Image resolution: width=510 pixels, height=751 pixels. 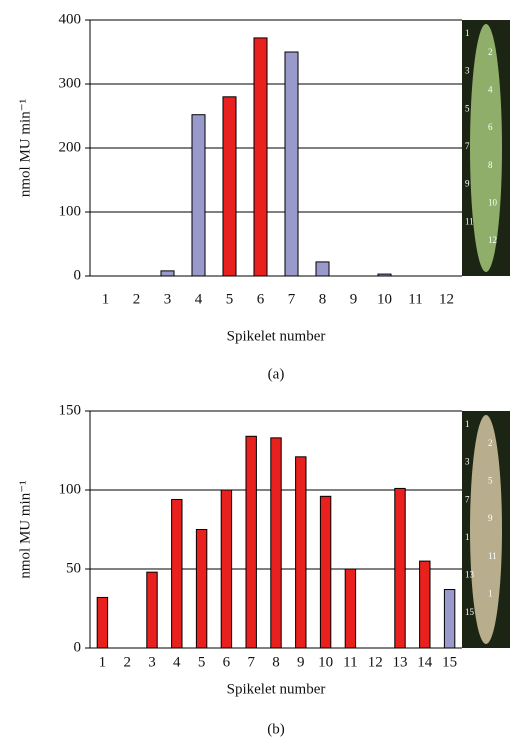 I want to click on photo-label: 13, so click(x=470, y=575).